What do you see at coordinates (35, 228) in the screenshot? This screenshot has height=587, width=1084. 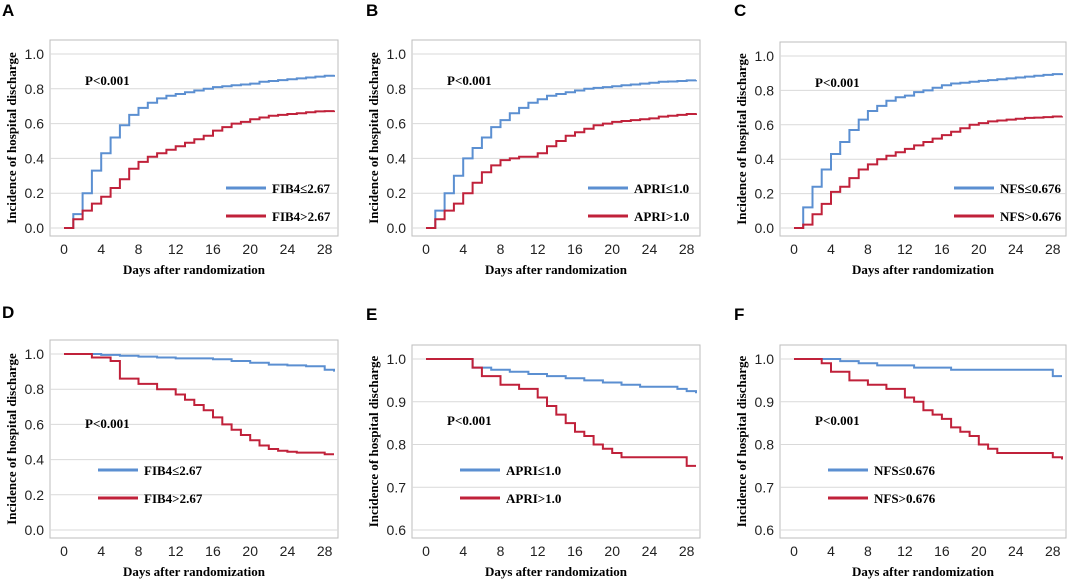 I see `y-tick-label: 0.0` at bounding box center [35, 228].